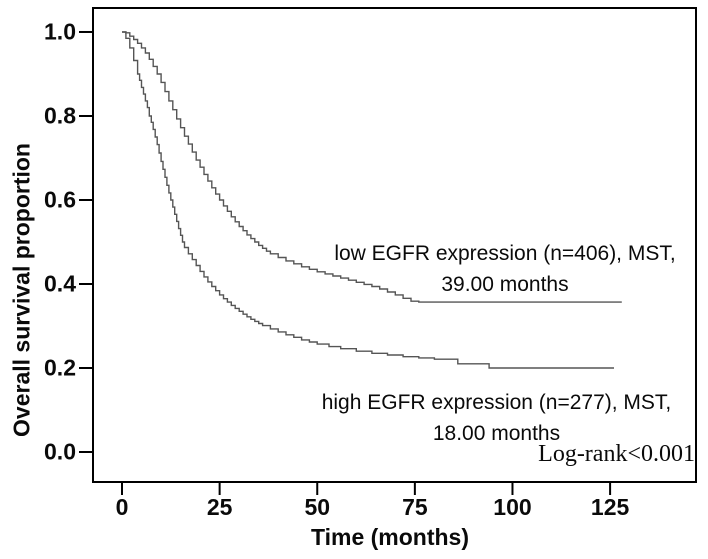 The image size is (708, 559). I want to click on y-axis-title: Overall survival proportion, so click(21, 290).